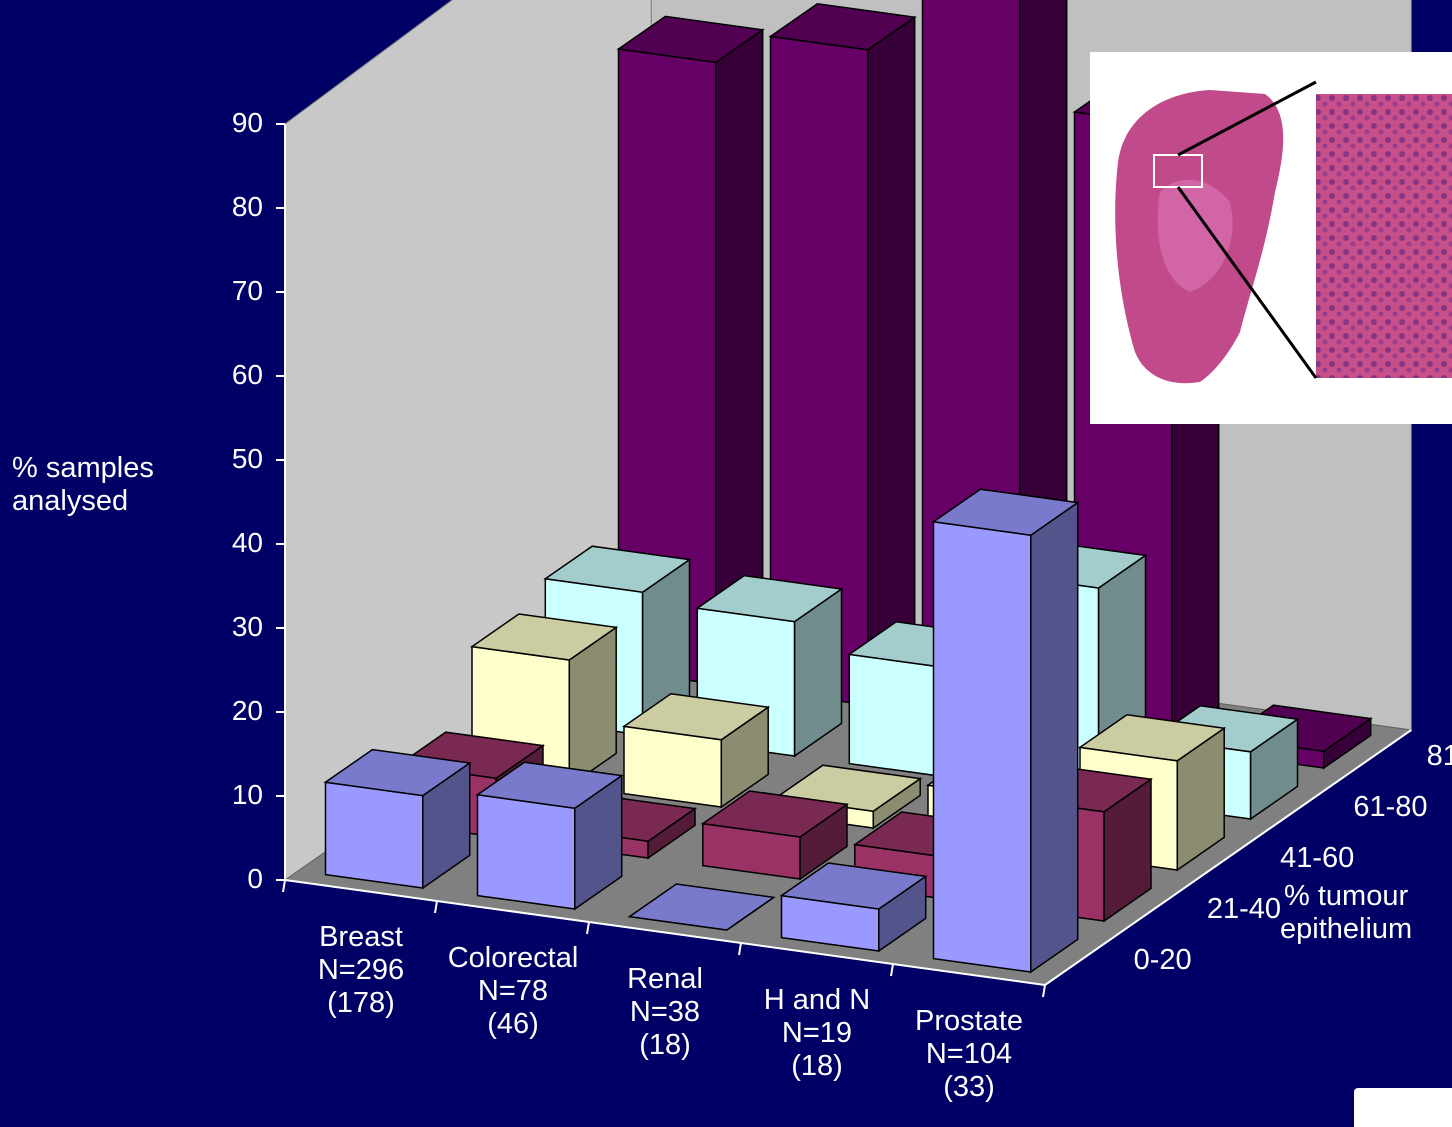  What do you see at coordinates (361, 969) in the screenshot?
I see `category-label: Breast N=296 (178)` at bounding box center [361, 969].